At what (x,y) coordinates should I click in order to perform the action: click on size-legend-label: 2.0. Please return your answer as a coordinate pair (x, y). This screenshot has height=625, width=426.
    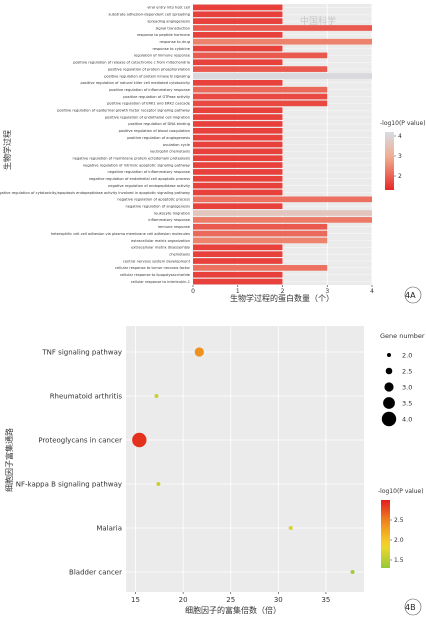
    Looking at the image, I should click on (407, 356).